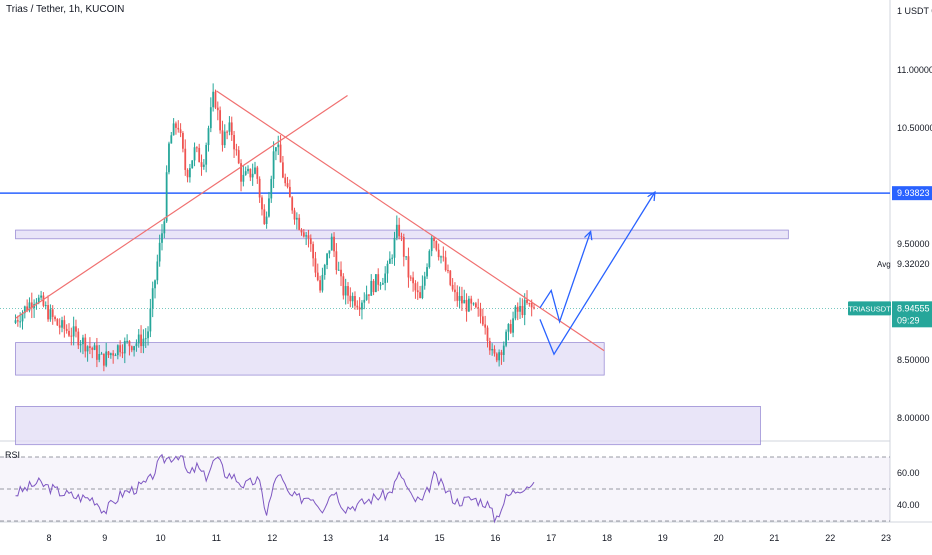  What do you see at coordinates (908, 473) in the screenshot?
I see `rsi-axis-tick: 60.00` at bounding box center [908, 473].